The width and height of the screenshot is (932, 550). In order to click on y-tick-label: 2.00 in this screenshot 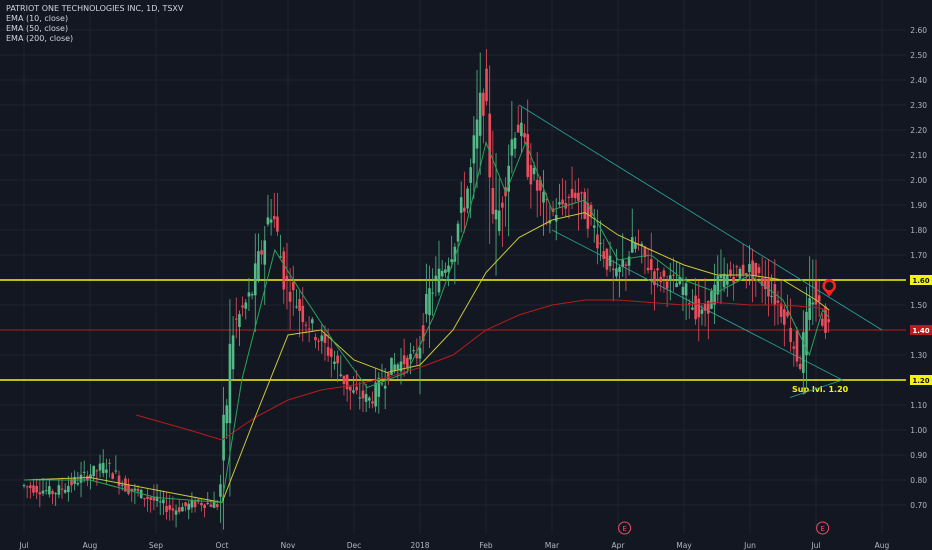, I will do `click(918, 180)`.